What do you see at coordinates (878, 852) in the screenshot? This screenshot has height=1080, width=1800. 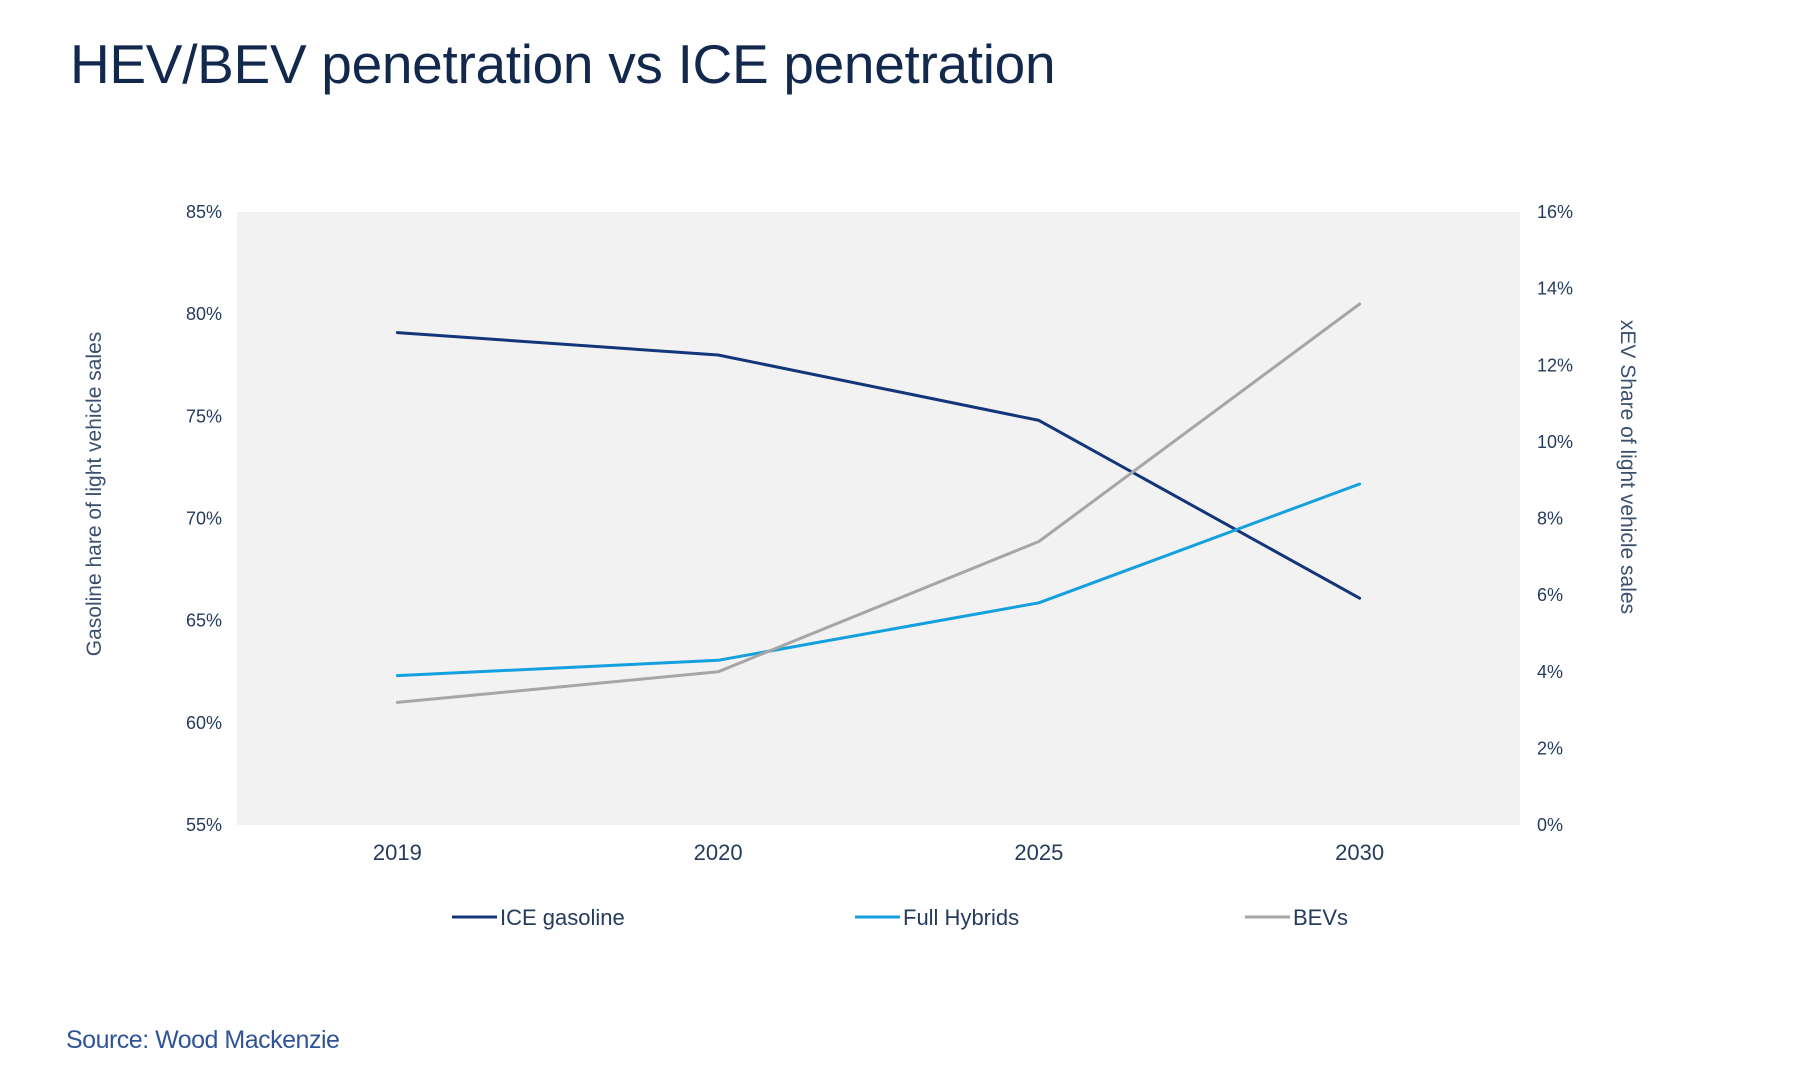 I see `x-axis: 2019 2020 2025 2030` at bounding box center [878, 852].